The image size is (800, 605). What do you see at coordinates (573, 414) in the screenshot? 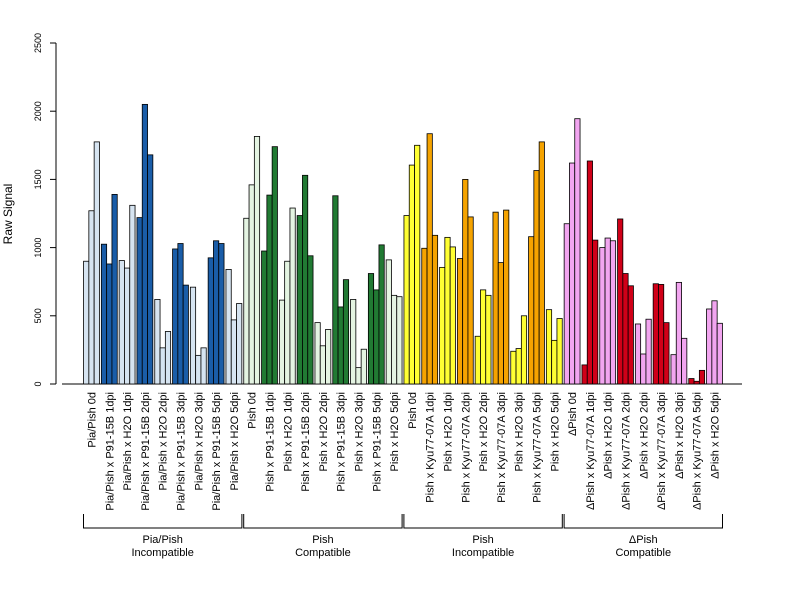
I see `x-tick-label: ΔPish 0d` at bounding box center [573, 414].